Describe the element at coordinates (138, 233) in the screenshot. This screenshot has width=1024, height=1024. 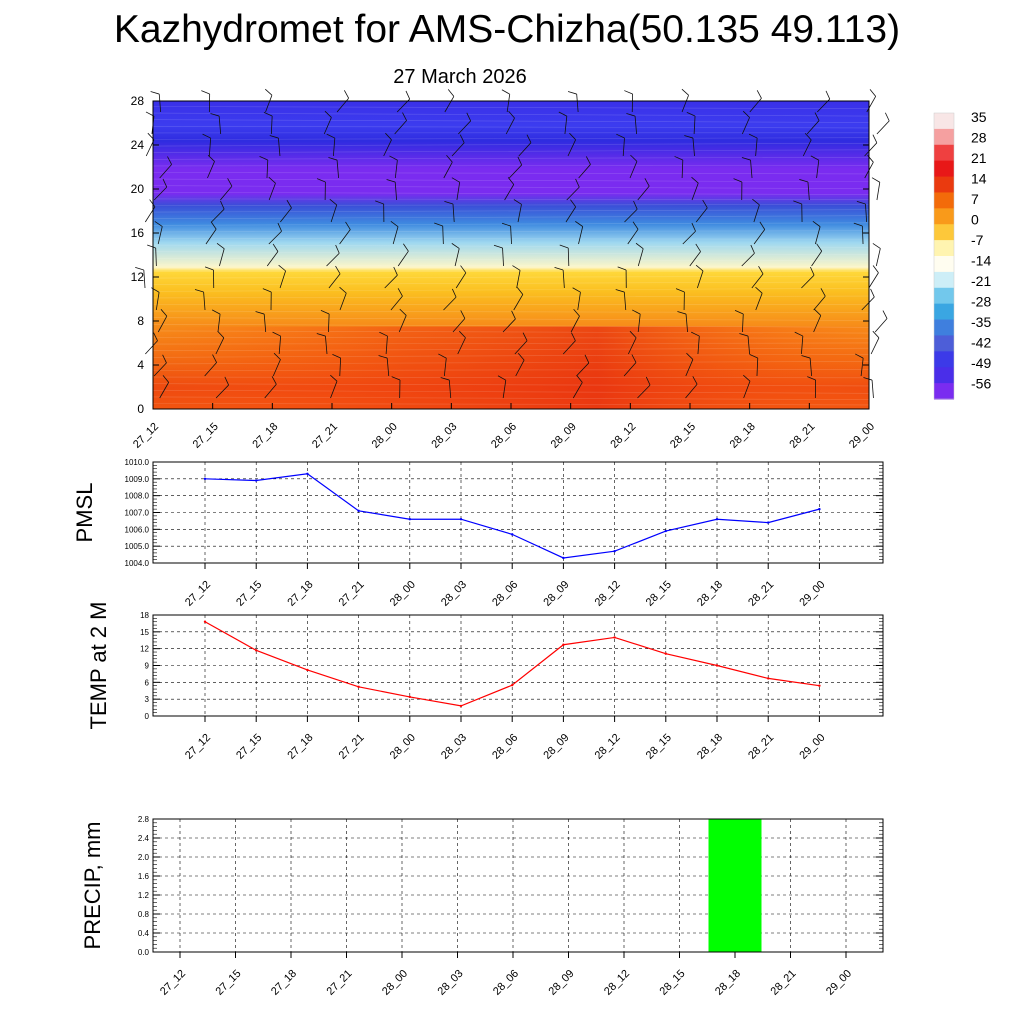
I see `y-tick-label: 16` at that location.